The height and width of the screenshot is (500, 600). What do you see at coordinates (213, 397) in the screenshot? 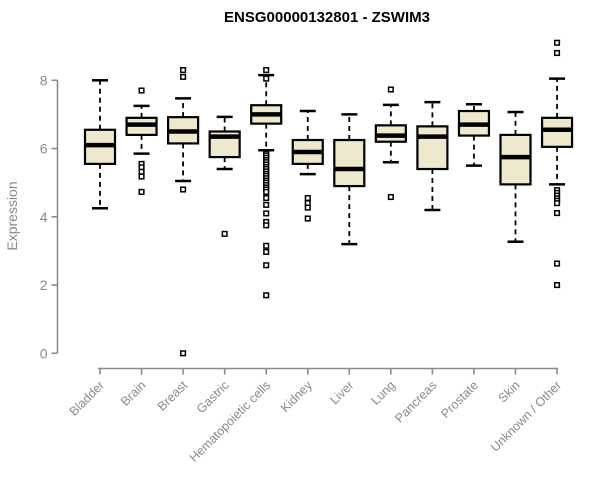
I see `x-tick-label: Gastric` at bounding box center [213, 397].